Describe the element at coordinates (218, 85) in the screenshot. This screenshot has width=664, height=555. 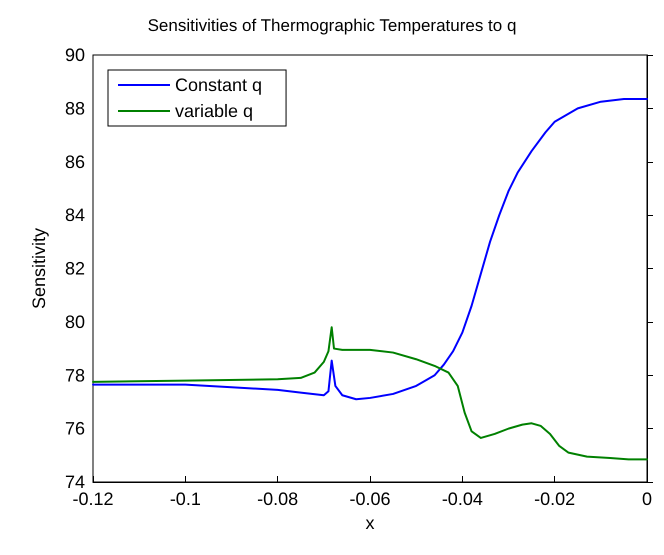
I see `legend-label: Constant q` at that location.